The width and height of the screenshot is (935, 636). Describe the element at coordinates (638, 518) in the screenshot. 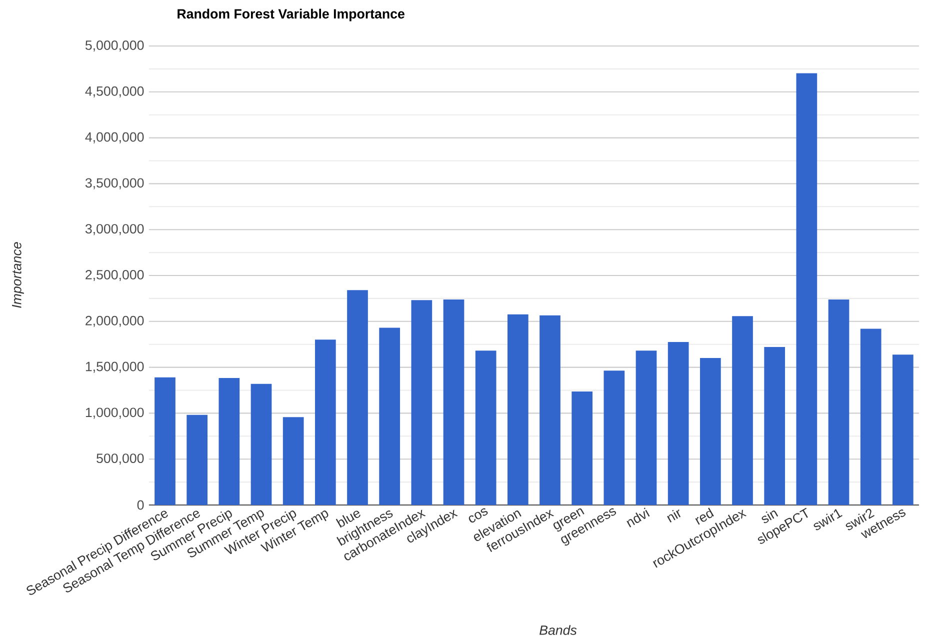

I see `x-tick-label: ndvi` at that location.